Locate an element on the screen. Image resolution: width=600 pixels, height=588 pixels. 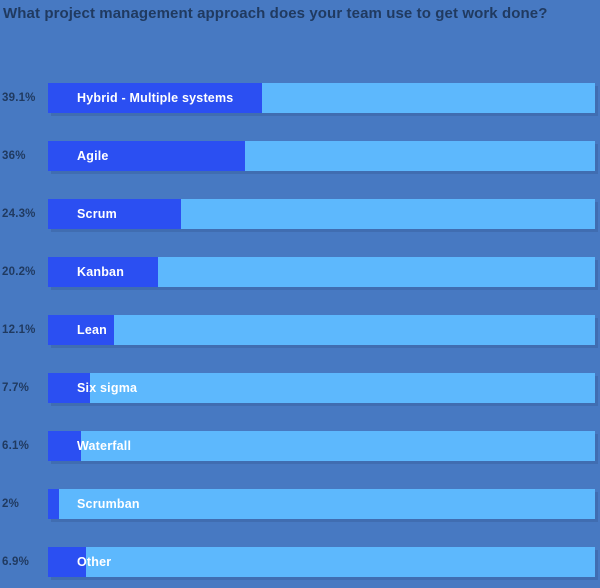
bar-row: 39.1% Hybrid - Multiple systems is located at coordinates (300, 98).